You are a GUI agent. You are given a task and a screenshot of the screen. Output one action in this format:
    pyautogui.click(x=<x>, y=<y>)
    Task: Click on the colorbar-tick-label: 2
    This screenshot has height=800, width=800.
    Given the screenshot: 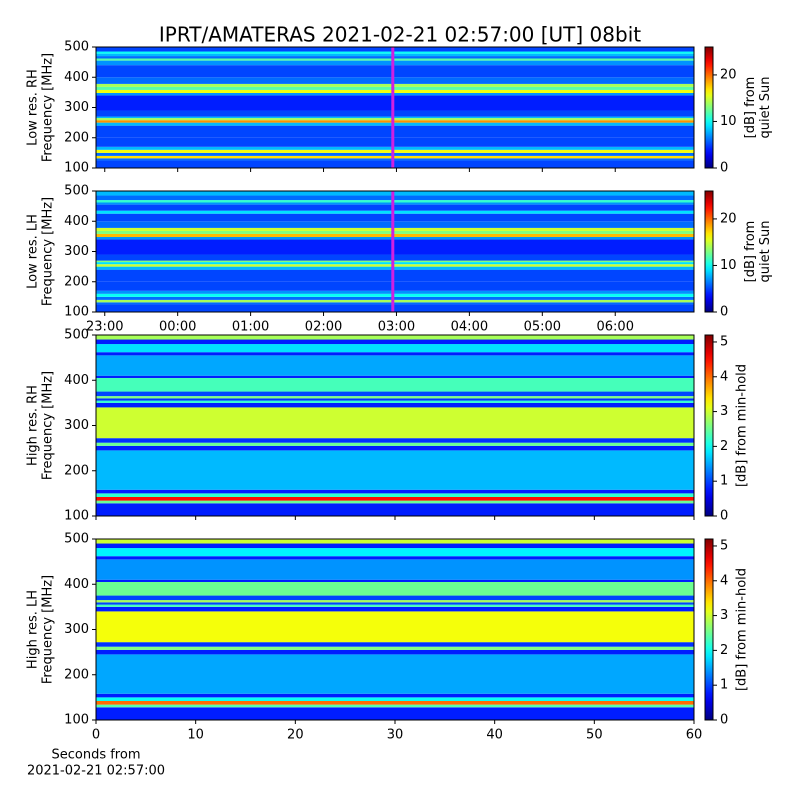 What is the action you would take?
    pyautogui.click(x=724, y=650)
    